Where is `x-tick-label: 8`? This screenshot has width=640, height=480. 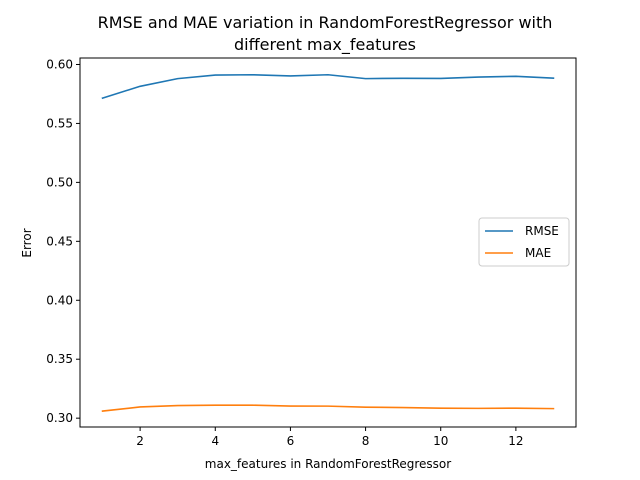
x-tick-label: 8 is located at coordinates (366, 441).